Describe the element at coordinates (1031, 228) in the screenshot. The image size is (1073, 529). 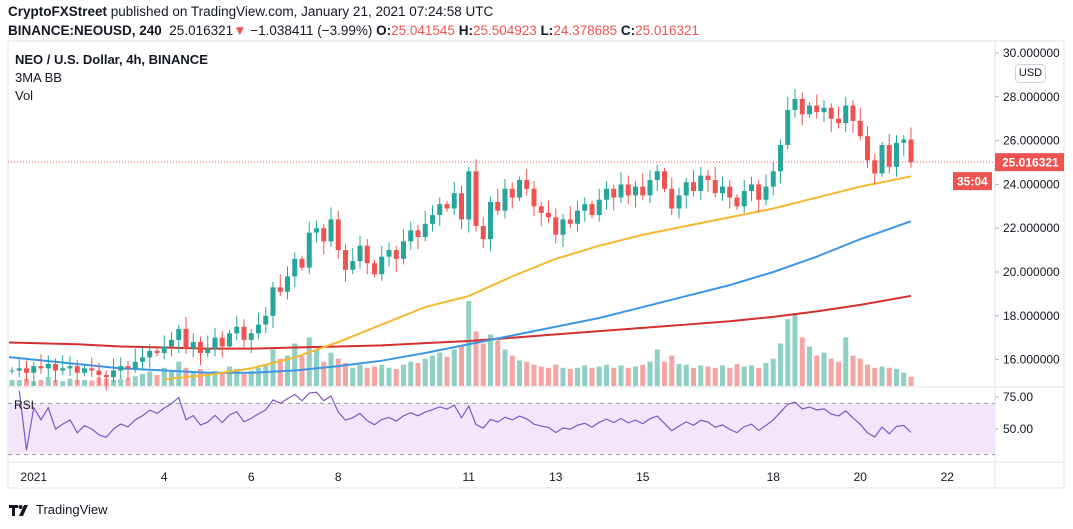
I see `price-tick-label: 22.000000` at that location.